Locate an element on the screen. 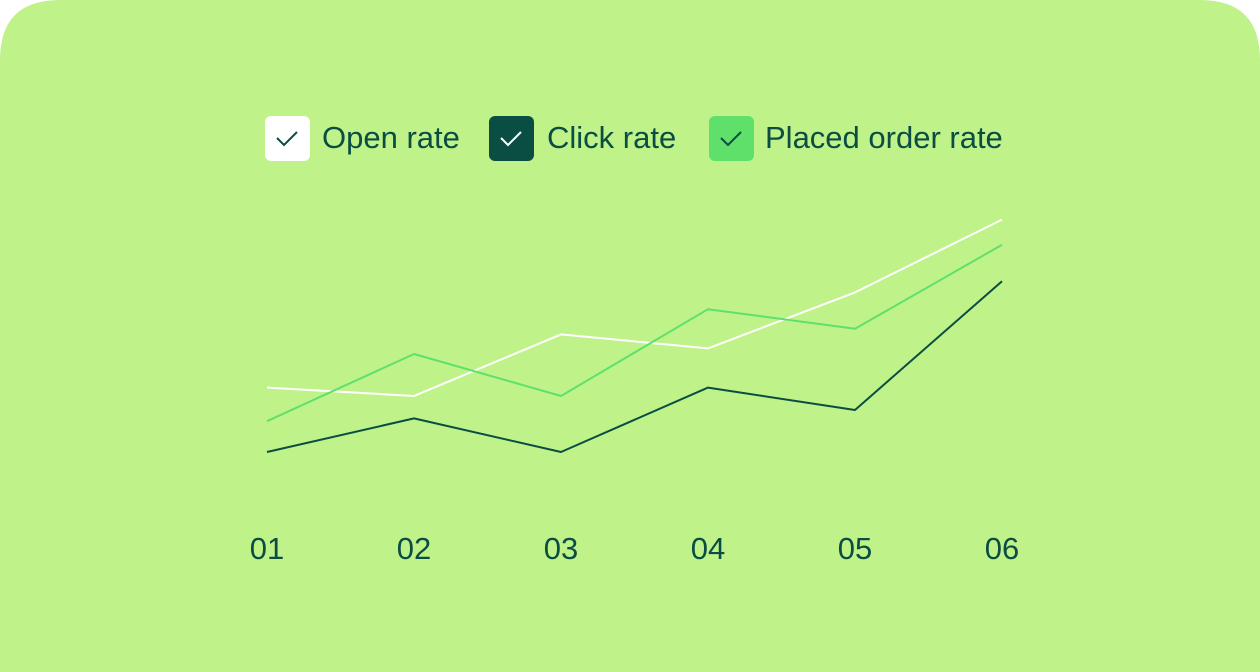 This screenshot has width=1260, height=672. x-tick-label: 03 is located at coordinates (561, 548).